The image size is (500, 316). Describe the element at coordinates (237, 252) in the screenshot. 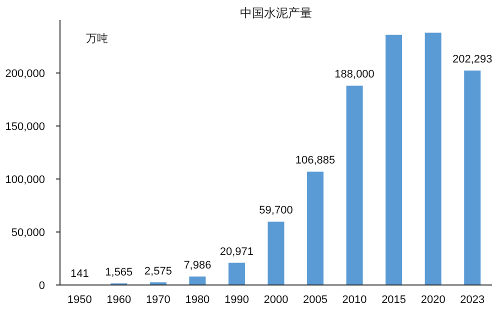

I see `data-label: 20,971` at that location.